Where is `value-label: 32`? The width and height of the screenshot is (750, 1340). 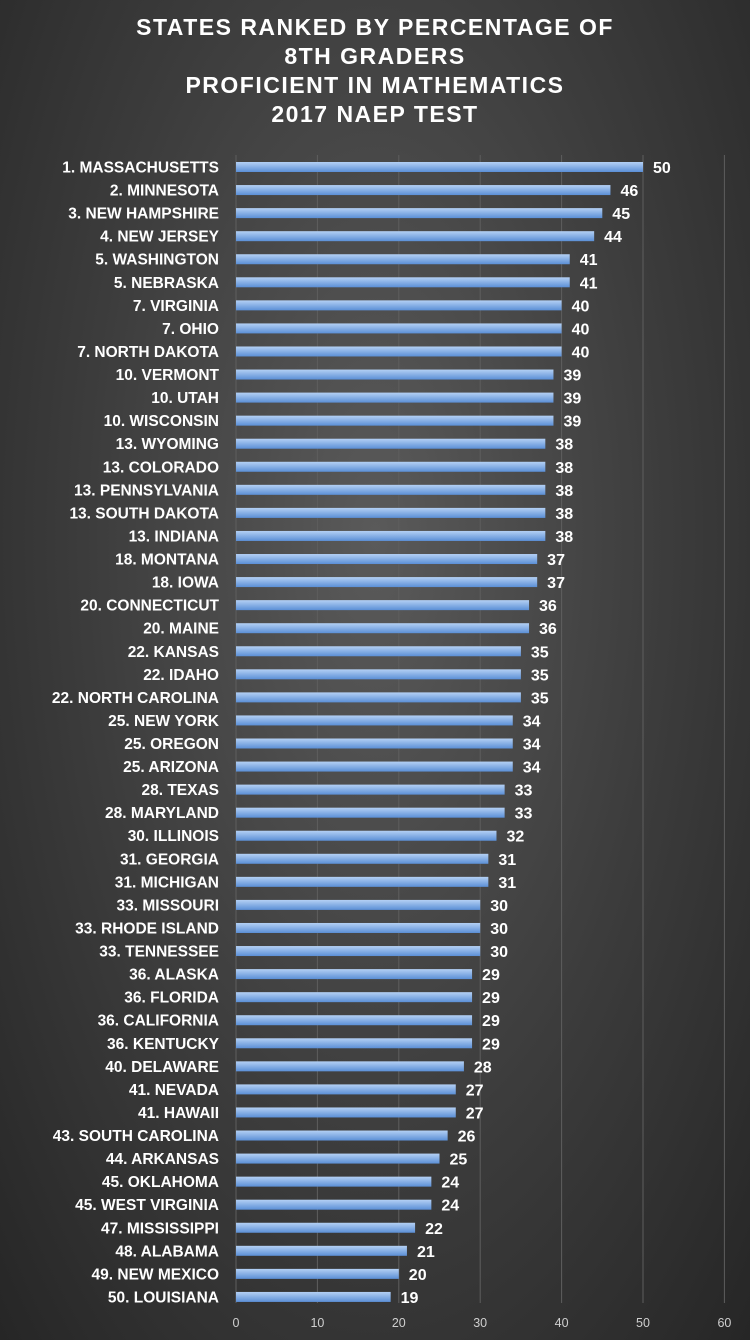 value-label: 32 is located at coordinates (515, 837).